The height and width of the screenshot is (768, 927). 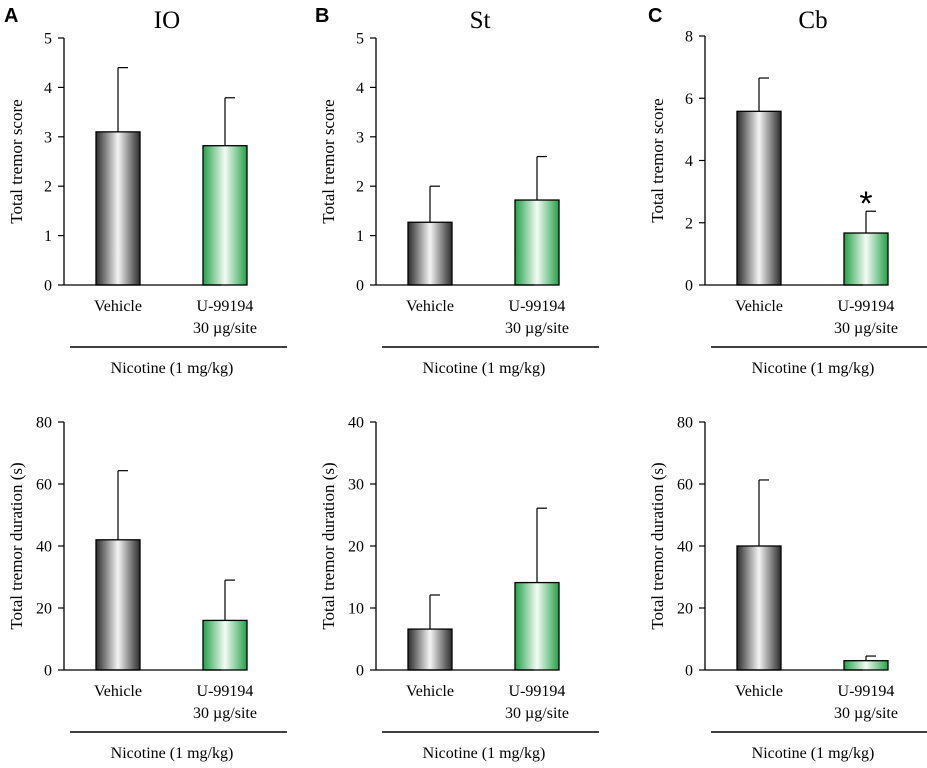 I want to click on y-tick-label: 6, so click(x=689, y=99).